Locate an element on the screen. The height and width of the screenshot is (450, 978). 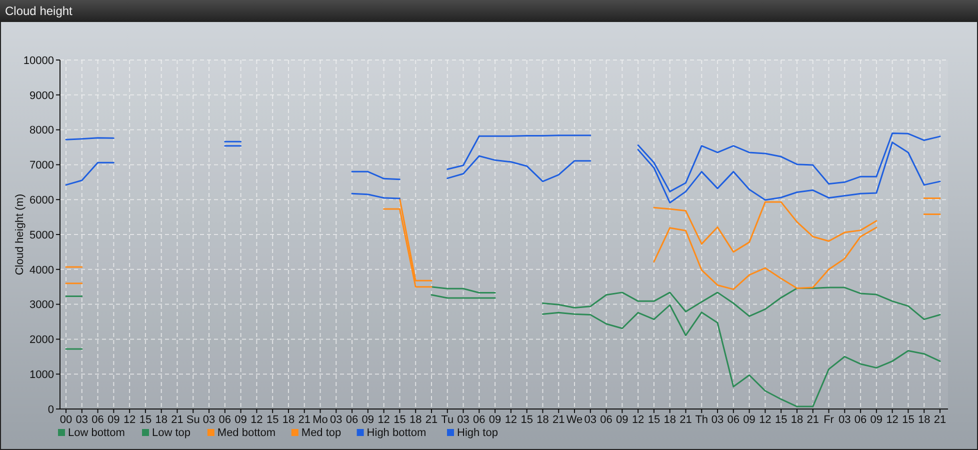
y-tick-label: 2000 is located at coordinates (42, 340).